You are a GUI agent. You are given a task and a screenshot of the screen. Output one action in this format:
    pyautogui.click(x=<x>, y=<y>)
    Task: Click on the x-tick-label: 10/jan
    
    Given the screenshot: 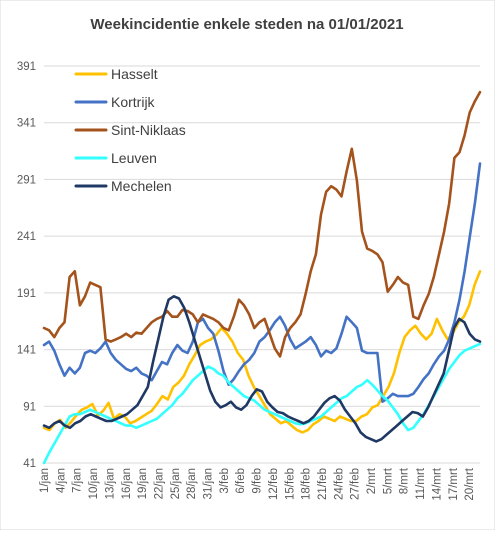 What is the action you would take?
    pyautogui.click(x=94, y=483)
    